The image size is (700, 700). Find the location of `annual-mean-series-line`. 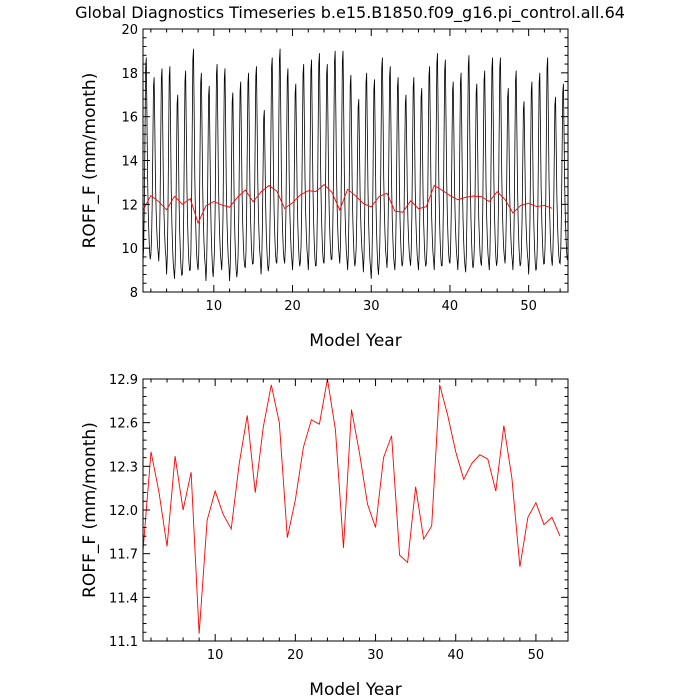

annual-mean-series-line is located at coordinates (347, 204).